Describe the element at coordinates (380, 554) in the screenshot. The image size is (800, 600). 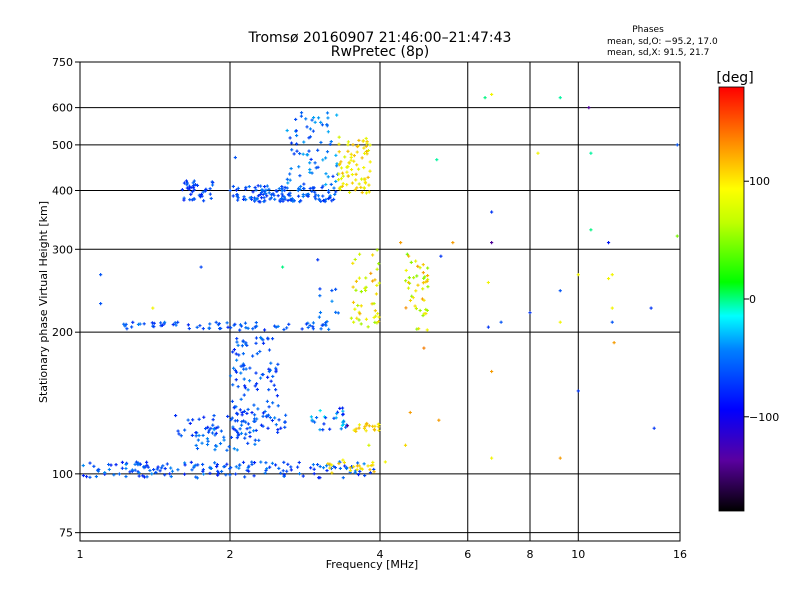
I see `x-tick-label: 4` at that location.